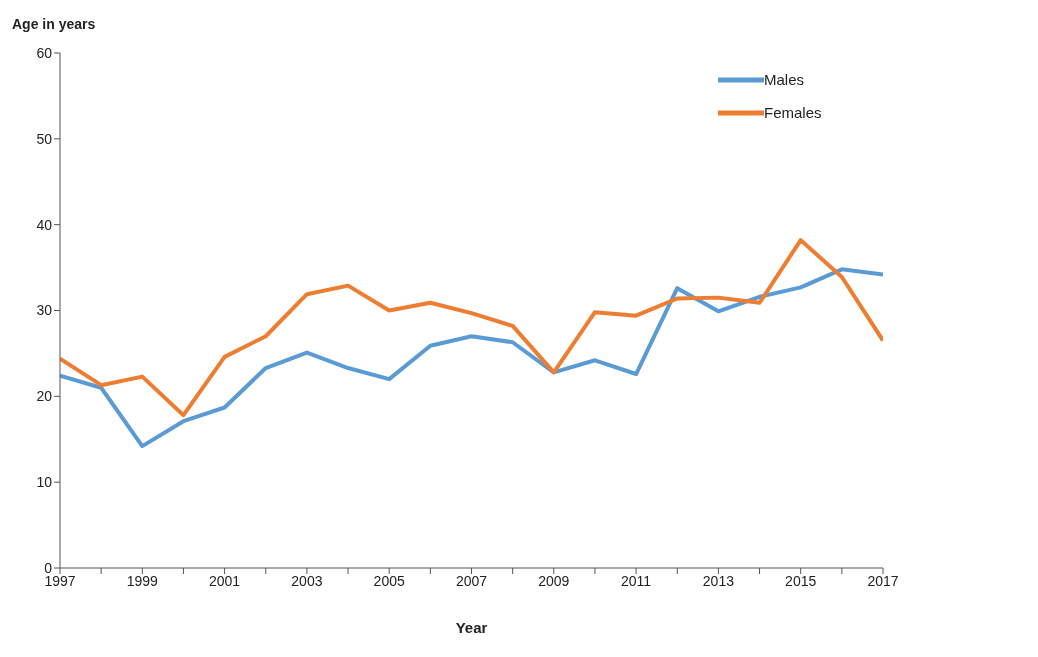  What do you see at coordinates (44, 52) in the screenshot?
I see `y-tick-label: 60` at bounding box center [44, 52].